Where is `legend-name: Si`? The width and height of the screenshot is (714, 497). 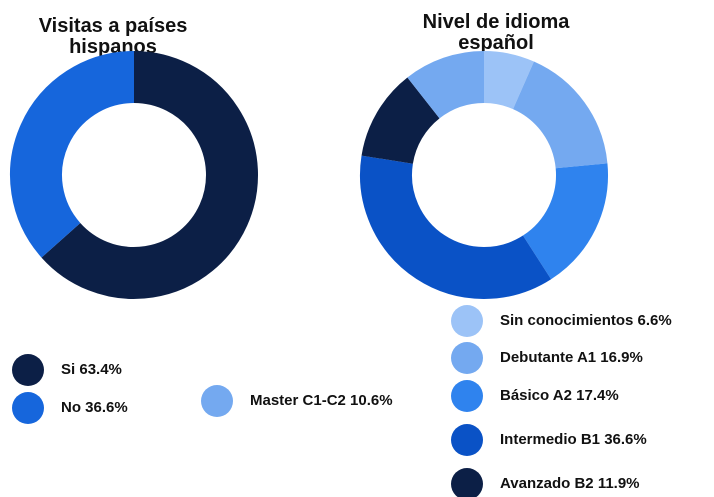
legend-name: Si is located at coordinates (68, 369).